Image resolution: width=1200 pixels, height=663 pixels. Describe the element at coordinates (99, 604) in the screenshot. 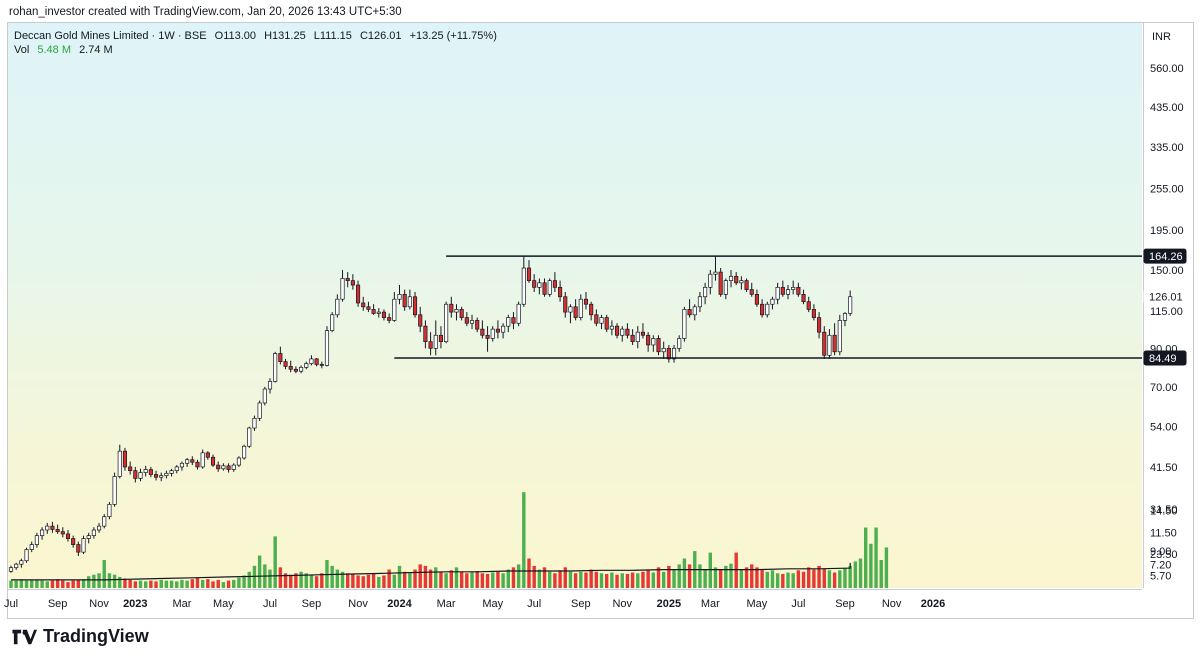

I see `time-tick-label: Nov` at that location.